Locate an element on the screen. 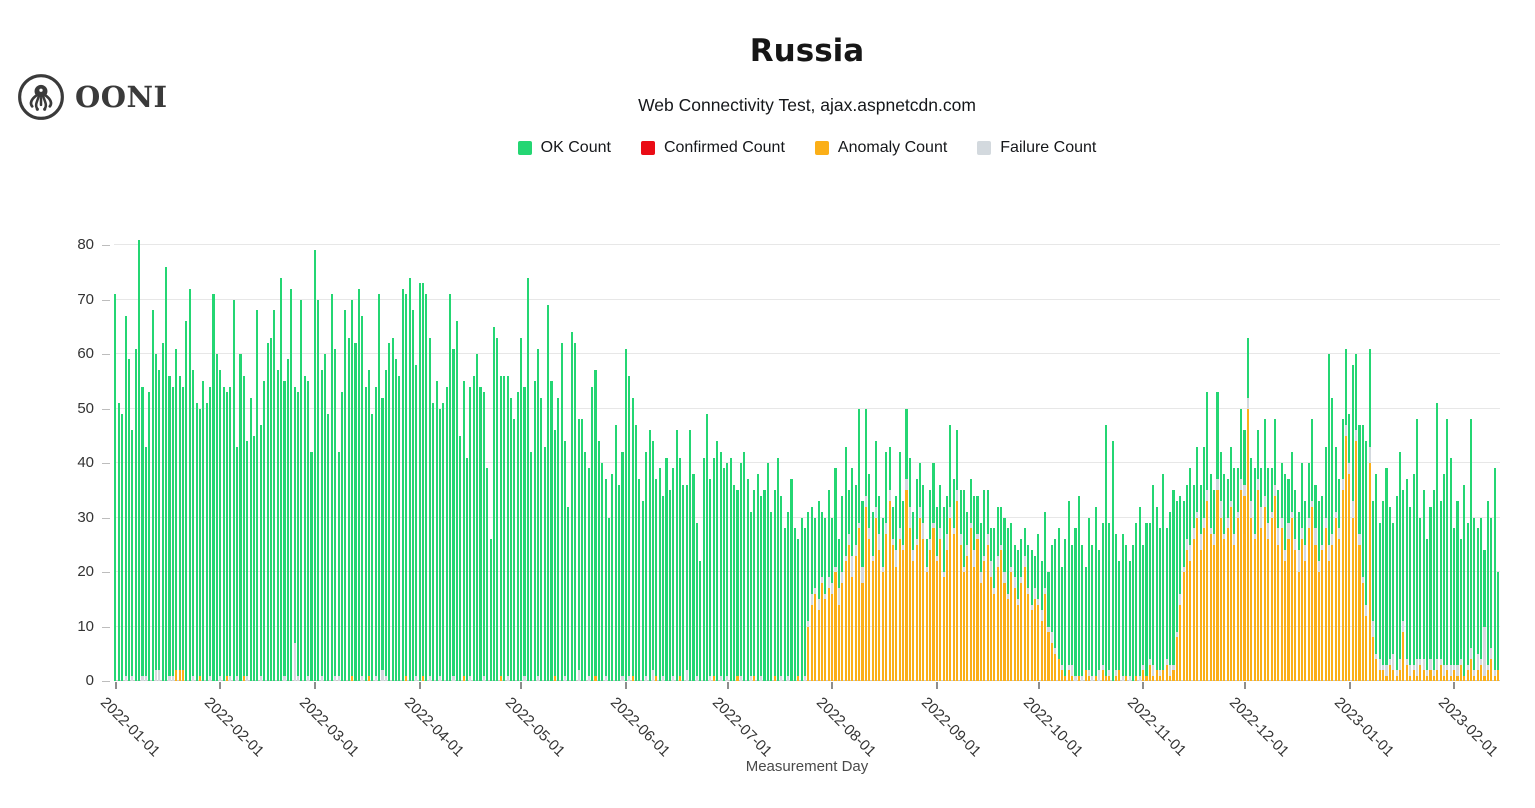  legend-item-anomaly: Anomaly Count is located at coordinates (880, 148).